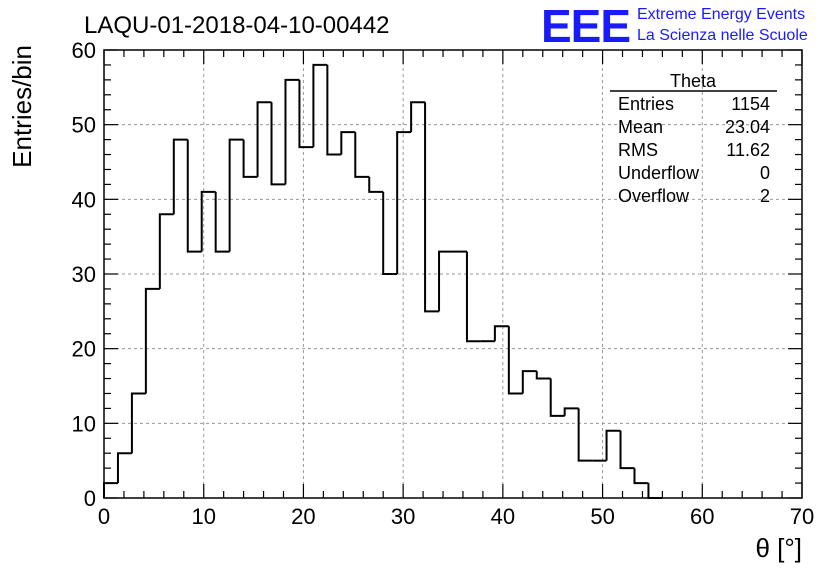  I want to click on eee-logo-mark: EEE, so click(585, 26).